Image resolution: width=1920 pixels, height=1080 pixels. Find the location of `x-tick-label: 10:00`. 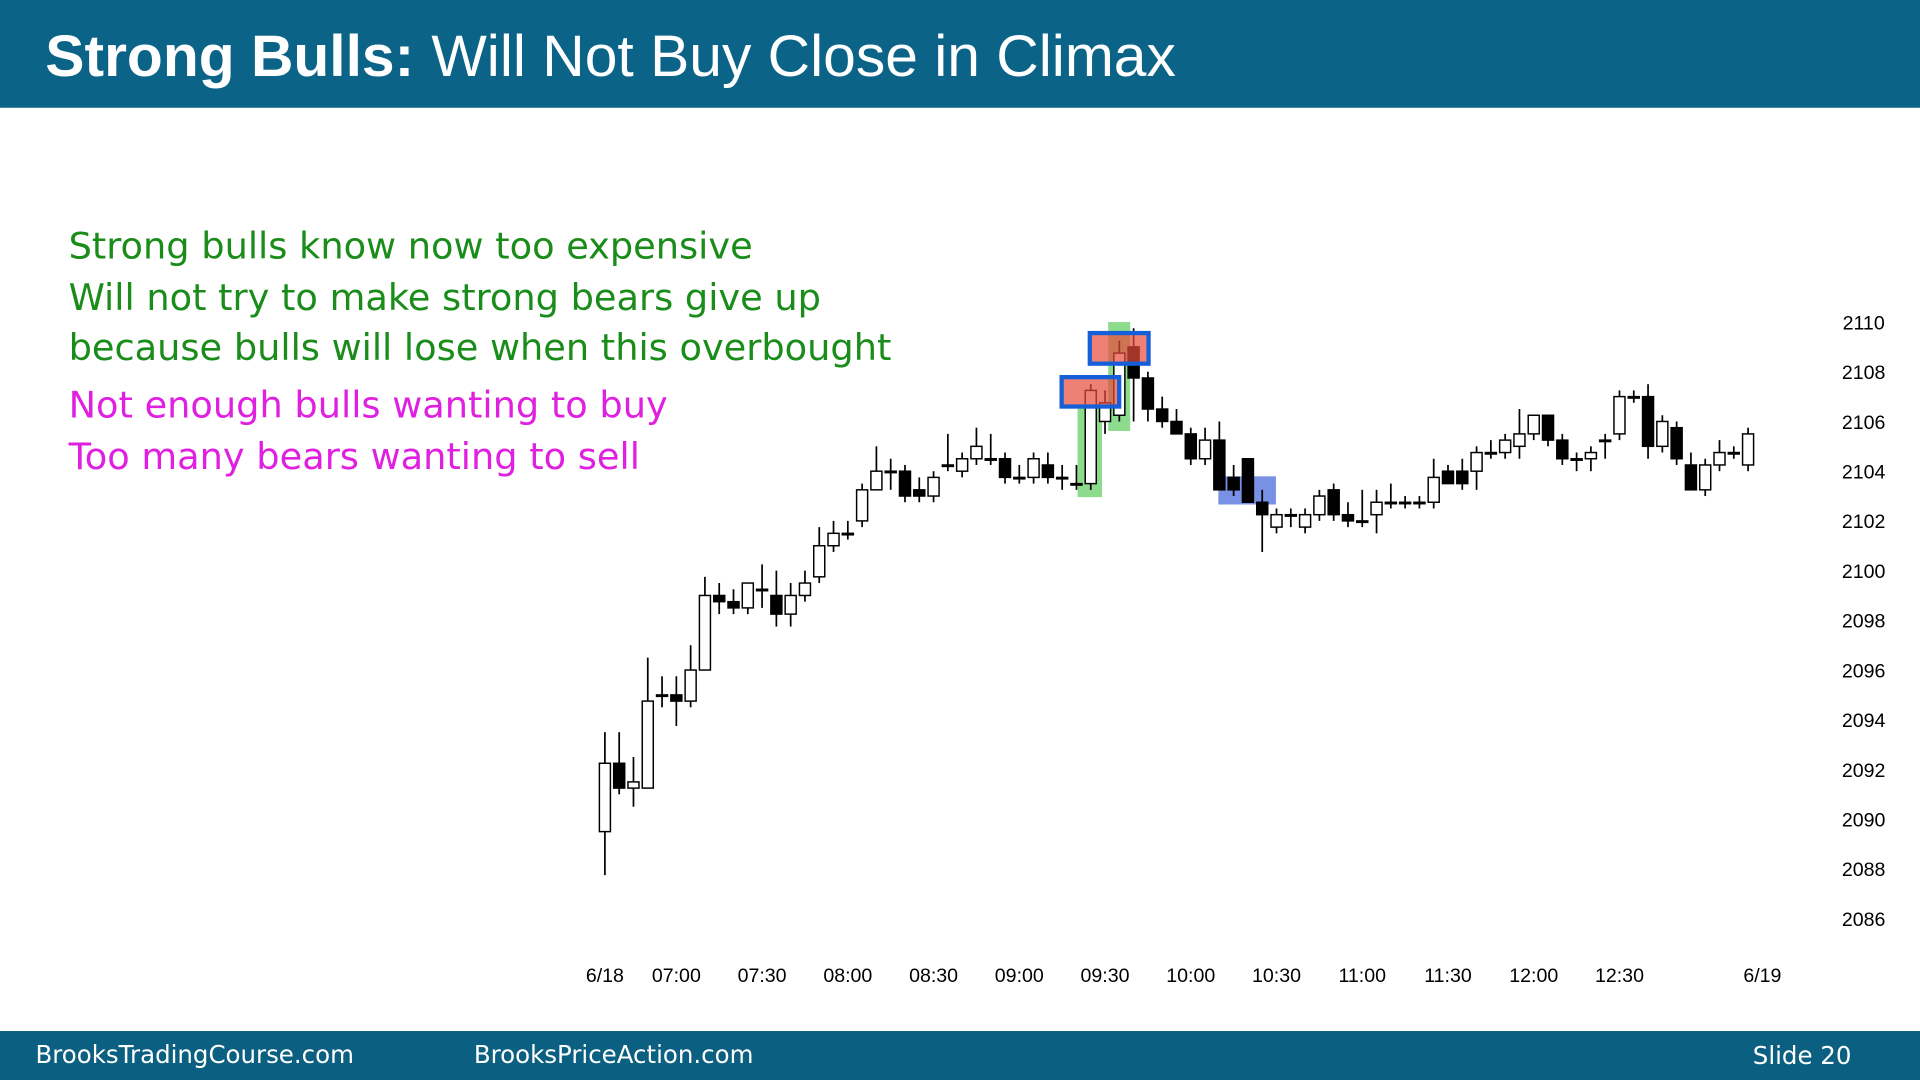

x-tick-label: 10:00 is located at coordinates (1190, 976).